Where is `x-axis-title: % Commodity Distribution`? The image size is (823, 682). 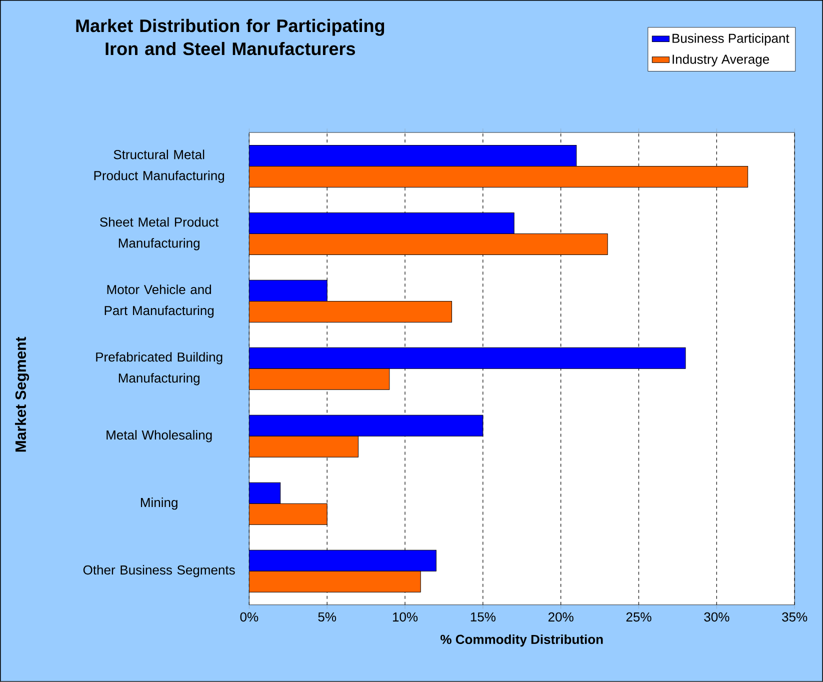 x-axis-title: % Commodity Distribution is located at coordinates (521, 640).